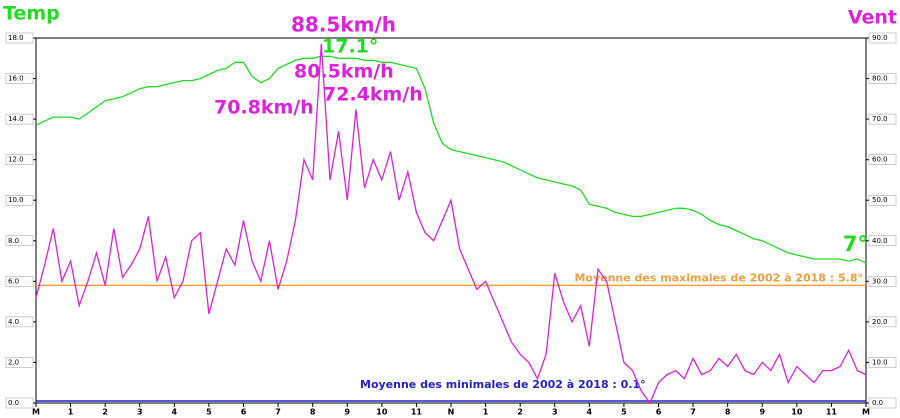 The height and width of the screenshot is (418, 900). I want to click on annotation: 70.8km/h, so click(264, 108).